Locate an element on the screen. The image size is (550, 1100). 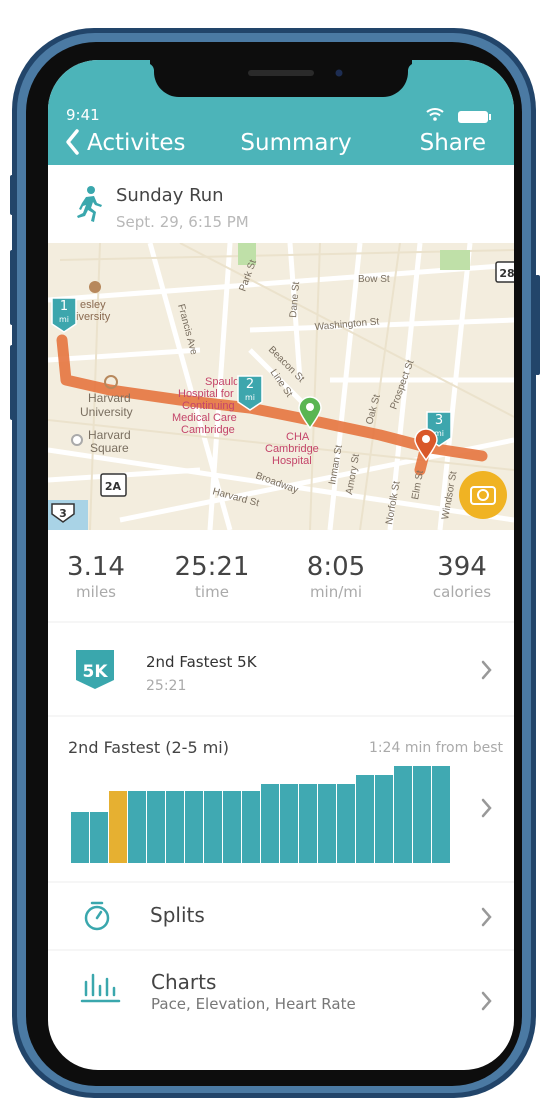
bar-chart is located at coordinates (260, 814).